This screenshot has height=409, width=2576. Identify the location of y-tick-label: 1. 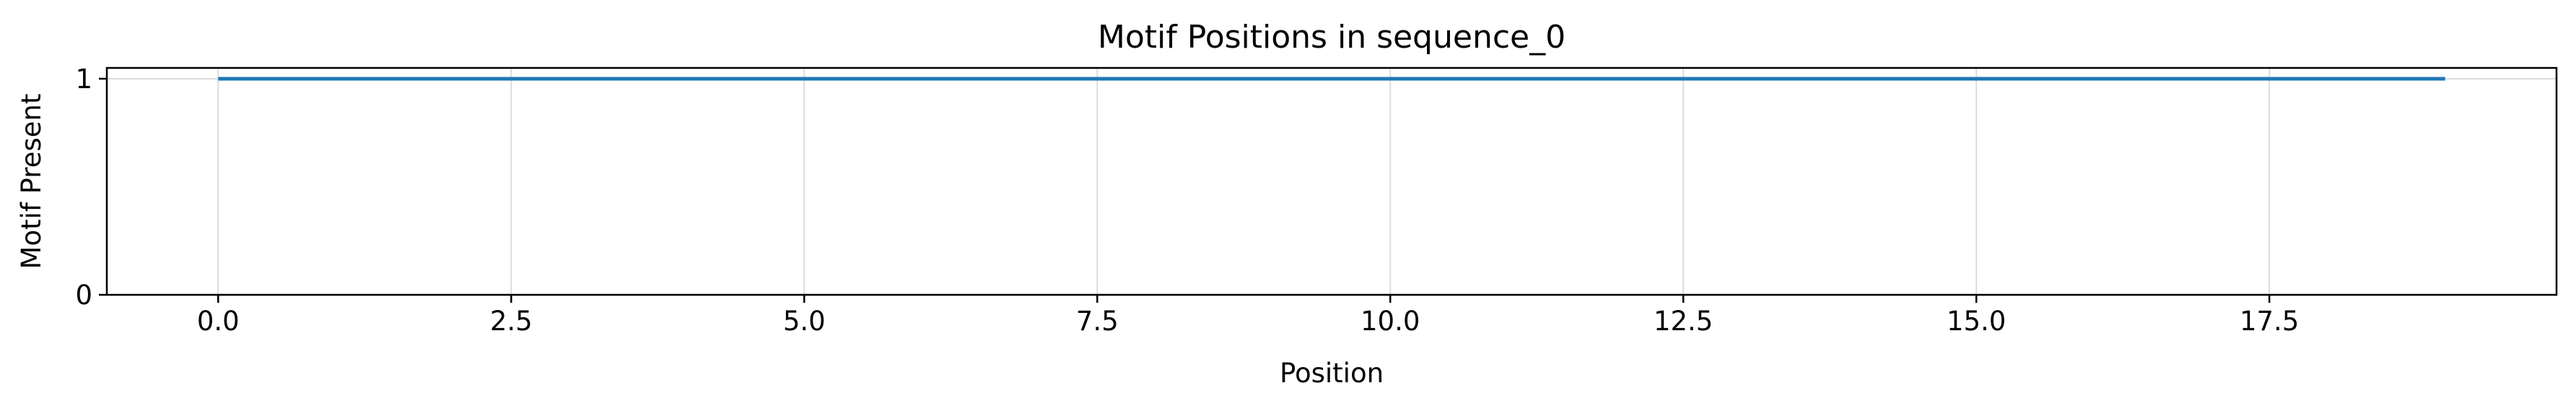
(83, 80).